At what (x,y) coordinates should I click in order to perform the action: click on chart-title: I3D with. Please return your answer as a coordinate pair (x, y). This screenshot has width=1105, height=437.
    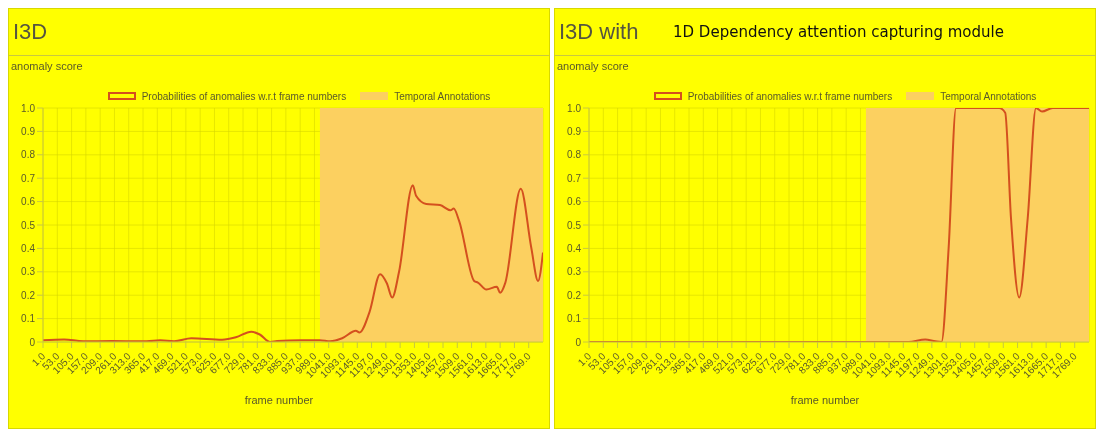
    Looking at the image, I should click on (599, 32).